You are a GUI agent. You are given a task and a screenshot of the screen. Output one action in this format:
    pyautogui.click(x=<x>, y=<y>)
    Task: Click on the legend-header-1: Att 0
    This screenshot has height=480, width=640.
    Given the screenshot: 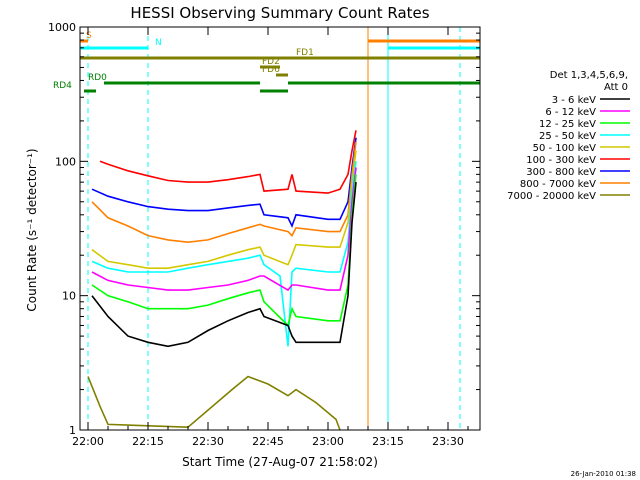 What is the action you would take?
    pyautogui.click(x=616, y=87)
    